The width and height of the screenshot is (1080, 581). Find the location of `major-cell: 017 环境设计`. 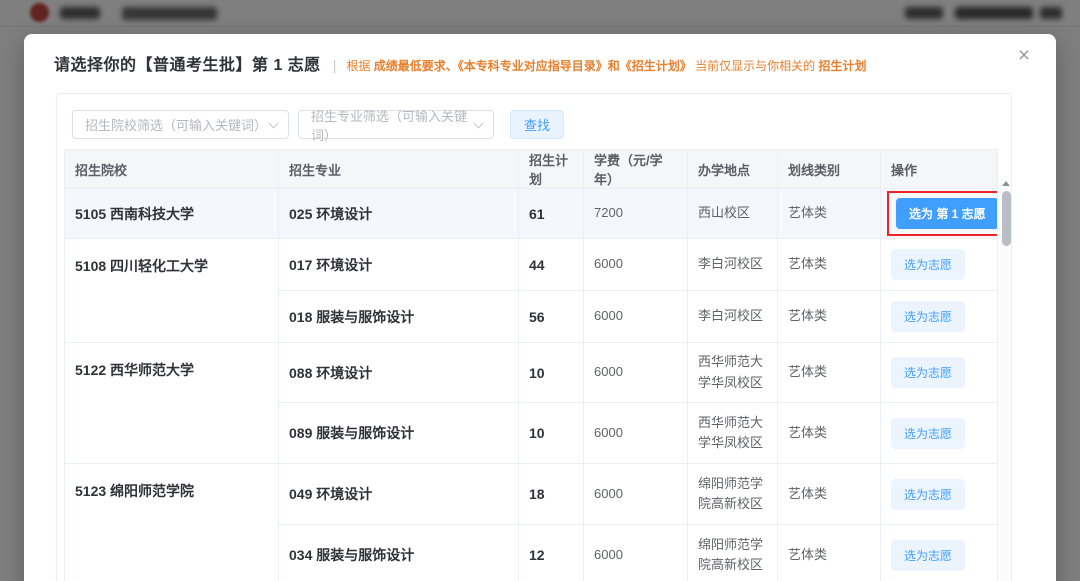

major-cell: 017 环境设计 is located at coordinates (398, 264).